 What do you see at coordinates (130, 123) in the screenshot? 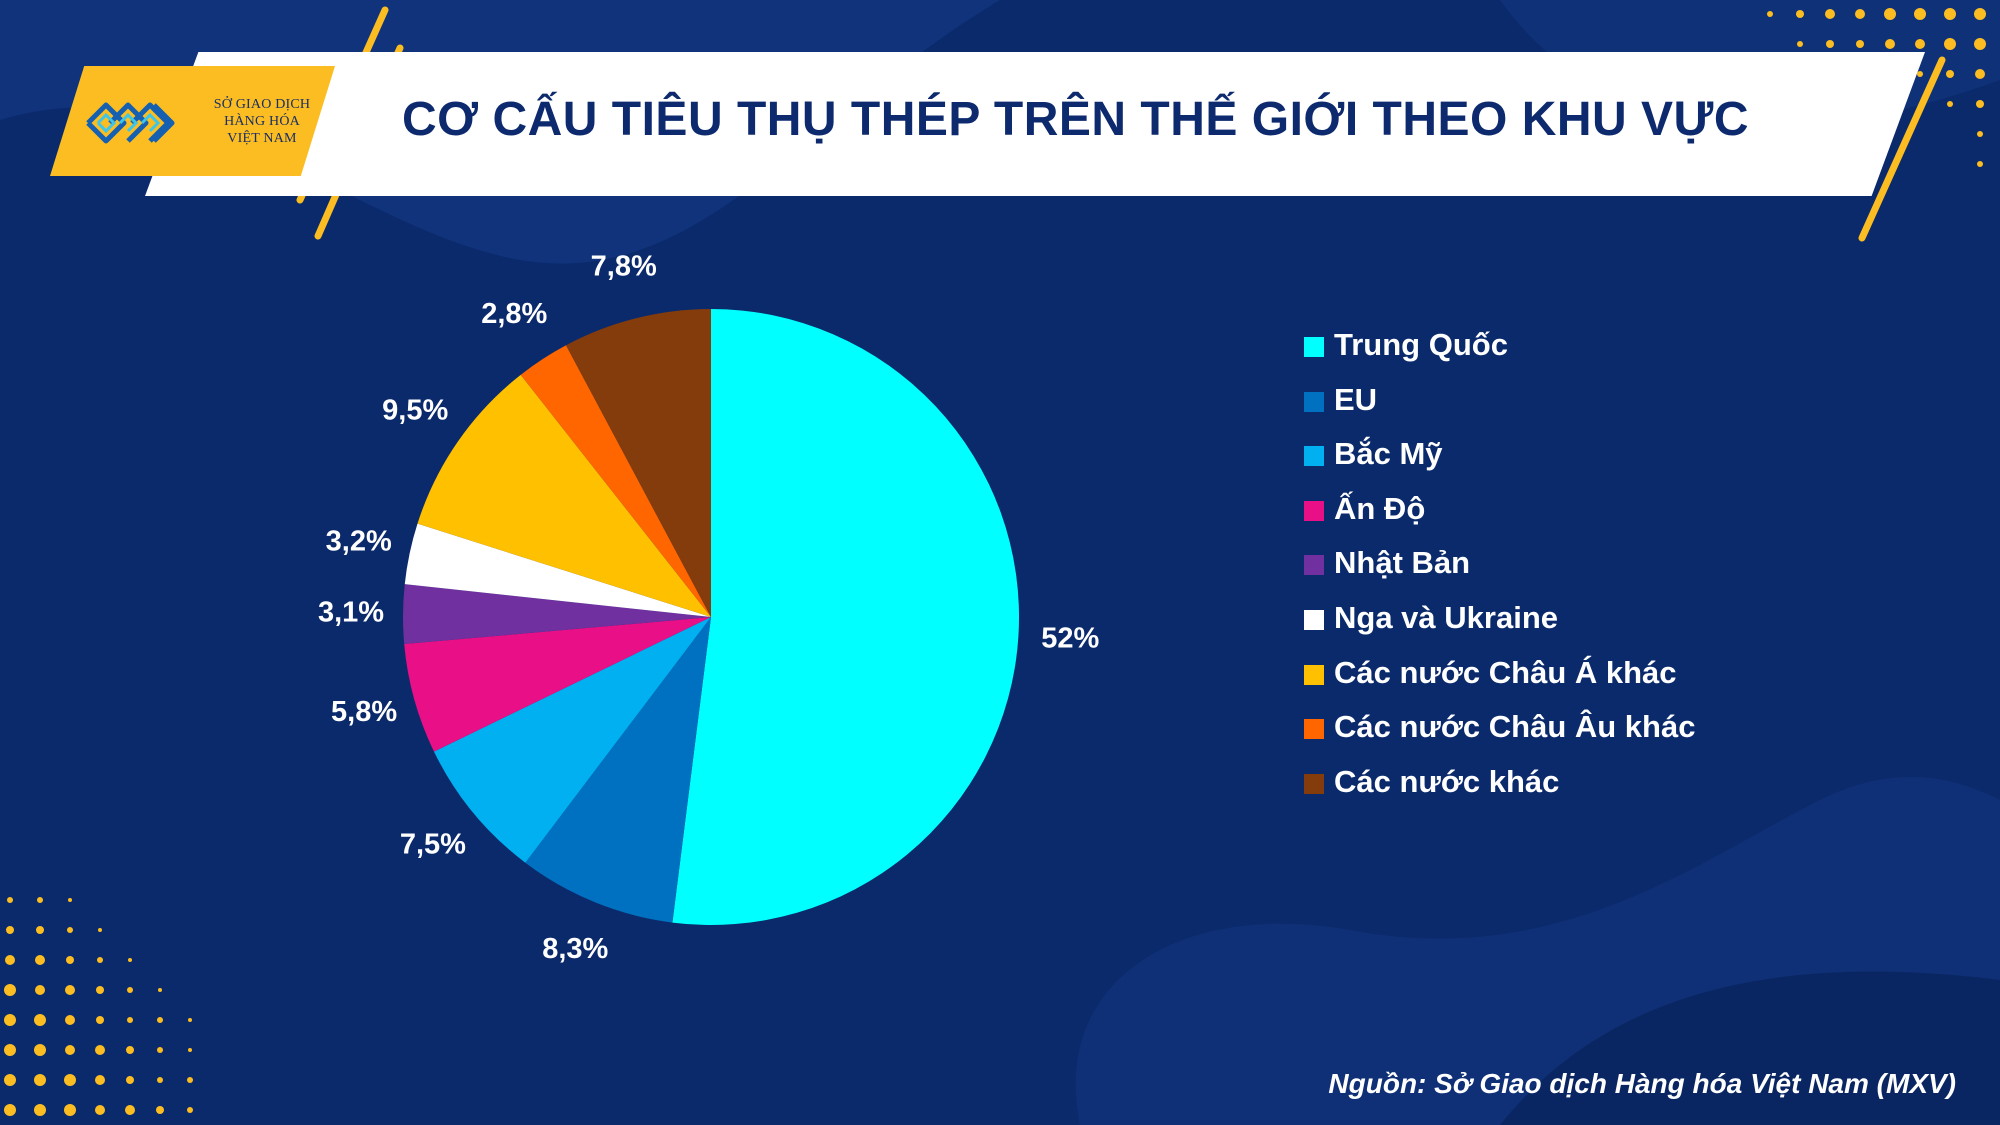
I see `mxv-logo-icon` at bounding box center [130, 123].